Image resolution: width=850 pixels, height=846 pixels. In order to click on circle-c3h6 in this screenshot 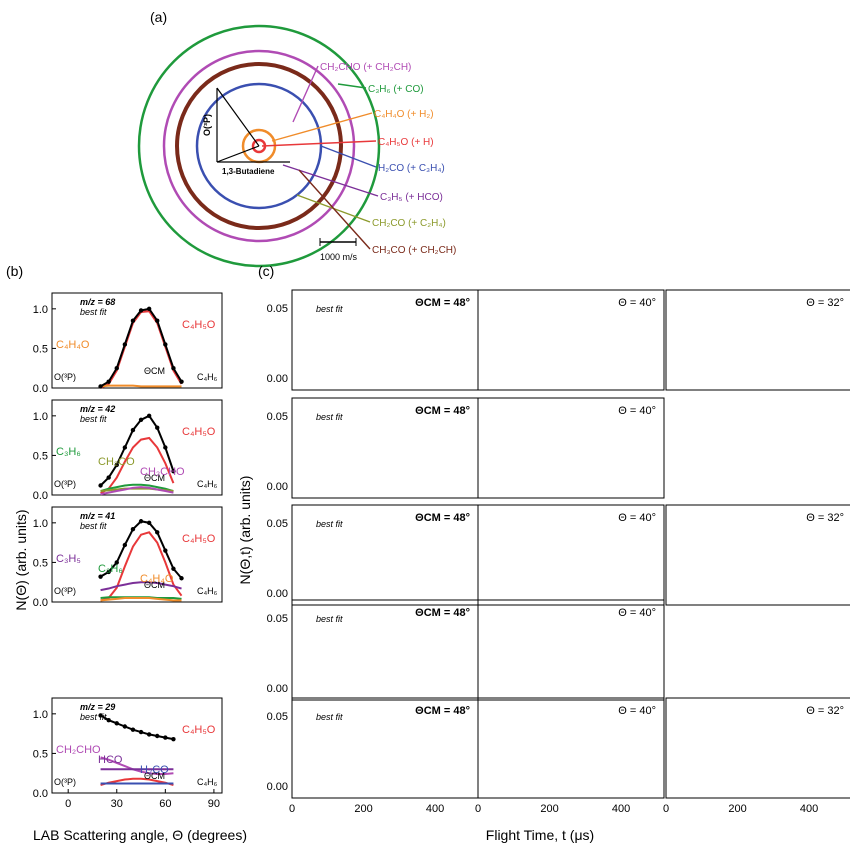, I will do `click(259, 146)`.